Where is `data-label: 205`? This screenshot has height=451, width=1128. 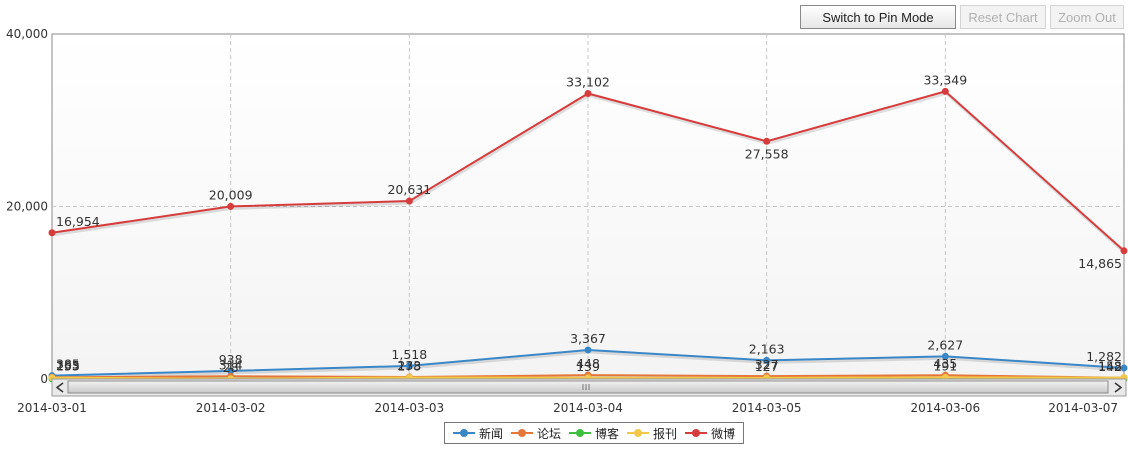 data-label: 205 is located at coordinates (68, 365).